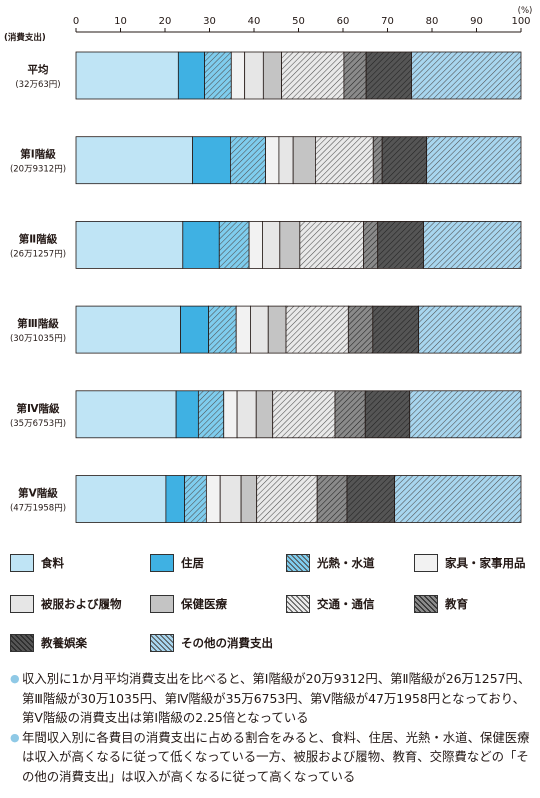  What do you see at coordinates (177, 563) in the screenshot?
I see `legend-item-housing: 住居` at bounding box center [177, 563].